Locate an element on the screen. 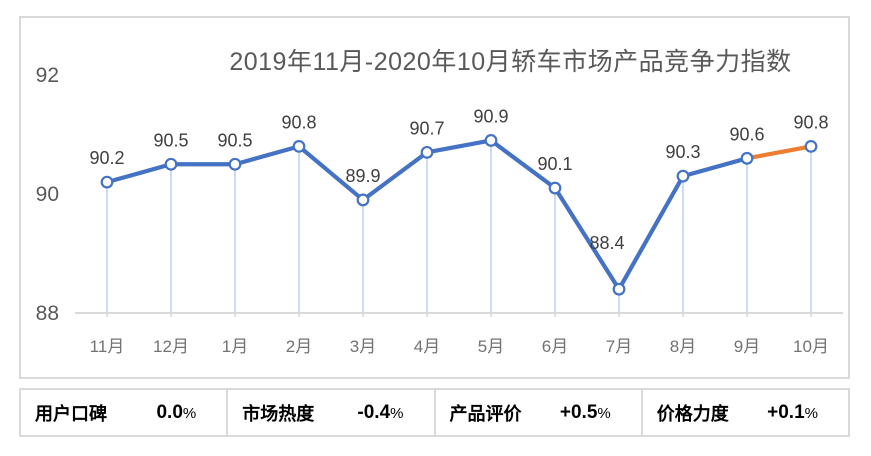 The width and height of the screenshot is (871, 456). data-label: 89.9 is located at coordinates (362, 176).